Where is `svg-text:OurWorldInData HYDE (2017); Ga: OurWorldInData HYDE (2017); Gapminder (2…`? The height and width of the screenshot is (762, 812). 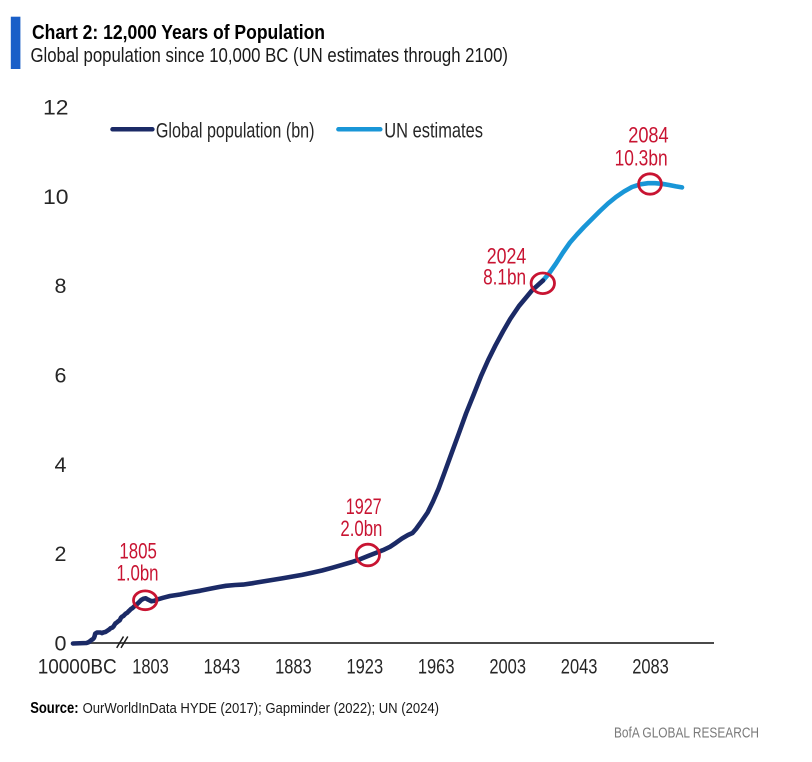 svg-text:OurWorldInData HYDE (2017); Ga: OurWorldInData HYDE (2017); Gapminder (2… is located at coordinates (261, 708).